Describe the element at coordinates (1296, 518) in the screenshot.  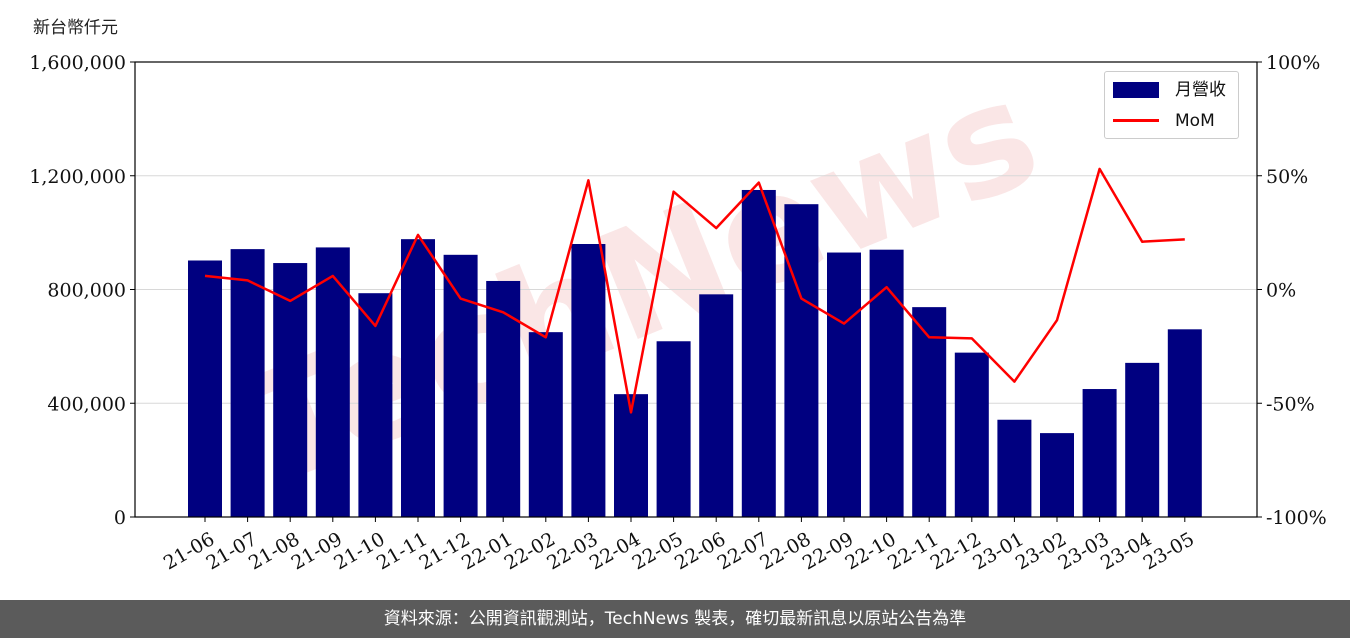
I see `right-tick-label-0: -100%` at that location.